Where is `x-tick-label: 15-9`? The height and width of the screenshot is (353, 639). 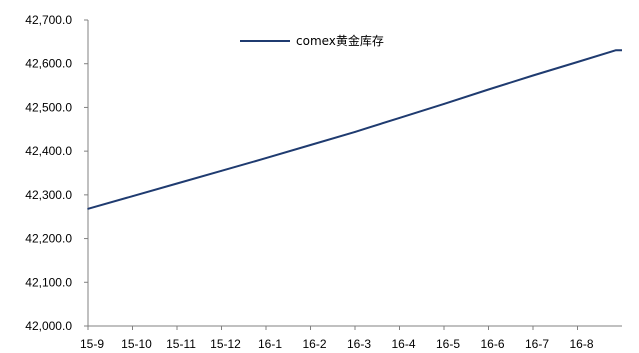
x-tick-label: 15-9 is located at coordinates (92, 344).